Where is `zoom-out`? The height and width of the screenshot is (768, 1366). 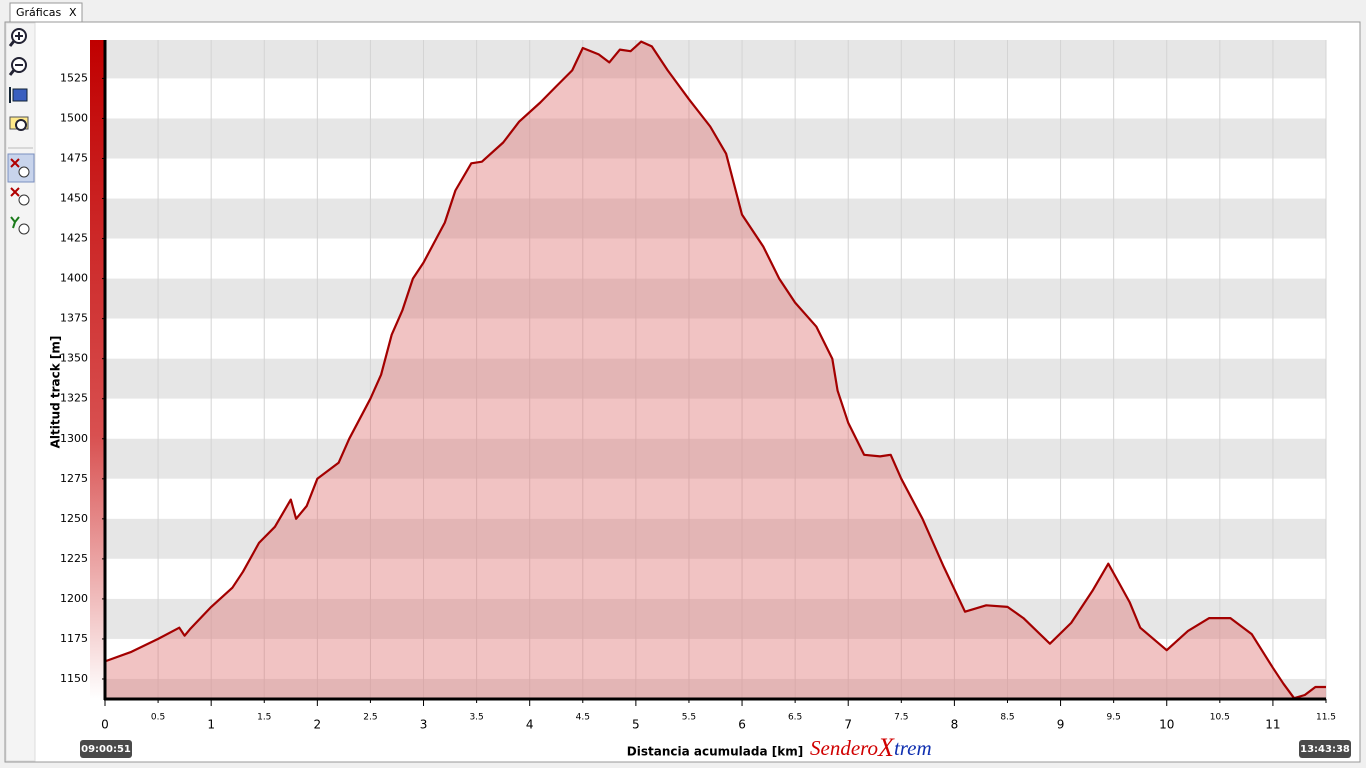
zoom-out is located at coordinates (17, 66).